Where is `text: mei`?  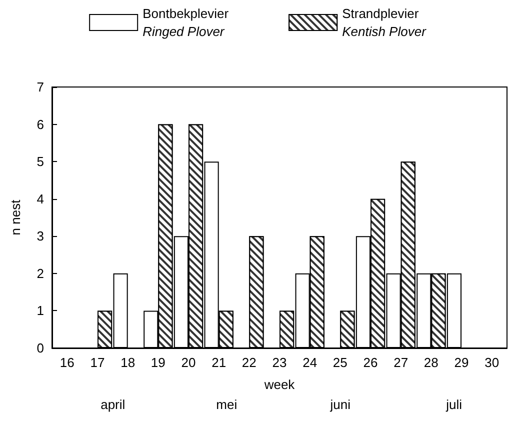 text: mei is located at coordinates (227, 404).